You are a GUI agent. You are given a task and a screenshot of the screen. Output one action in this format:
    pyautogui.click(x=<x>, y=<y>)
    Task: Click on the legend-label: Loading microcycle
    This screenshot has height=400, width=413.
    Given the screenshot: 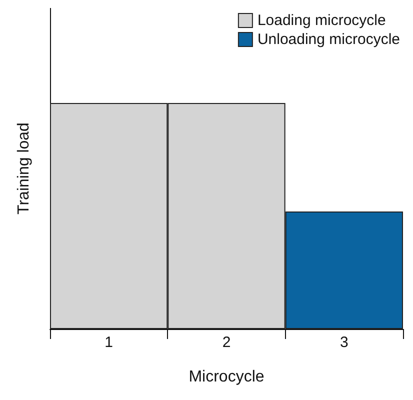 What is the action you would take?
    pyautogui.click(x=321, y=20)
    